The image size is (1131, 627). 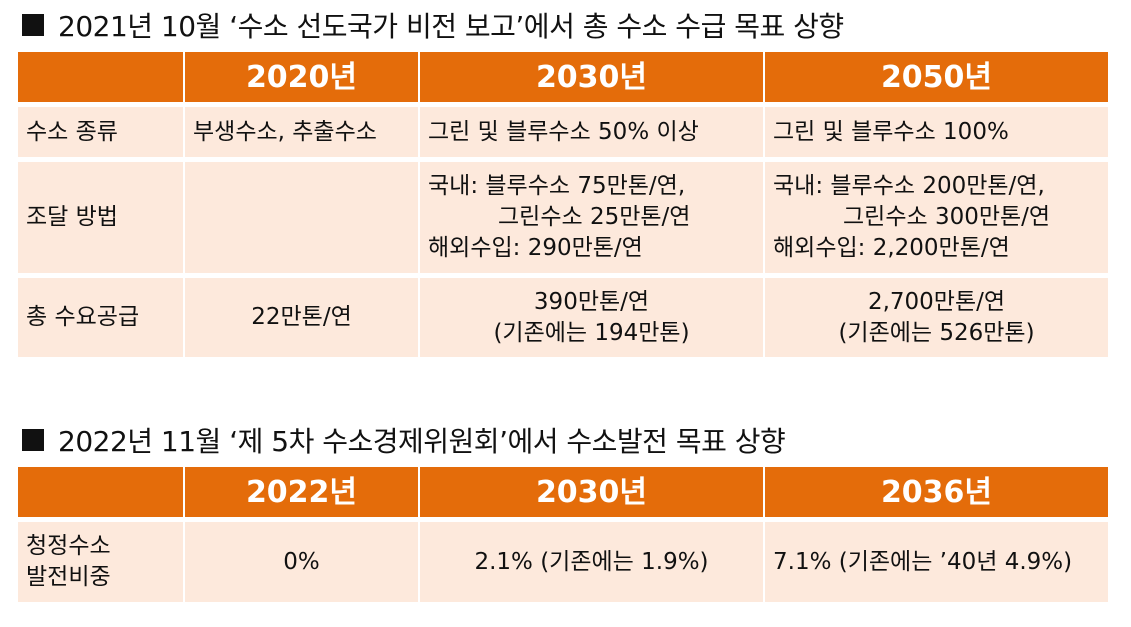 What do you see at coordinates (72, 131) in the screenshot?
I see `cell-line: 수소 종류` at bounding box center [72, 131].